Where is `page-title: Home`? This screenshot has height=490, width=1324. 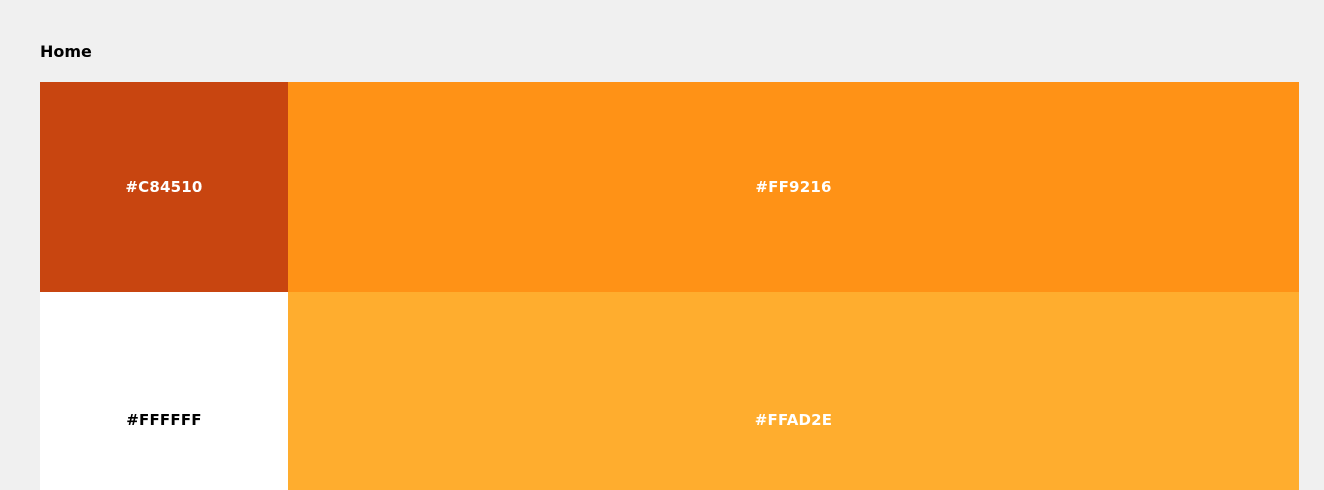
page-title: Home is located at coordinates (66, 51).